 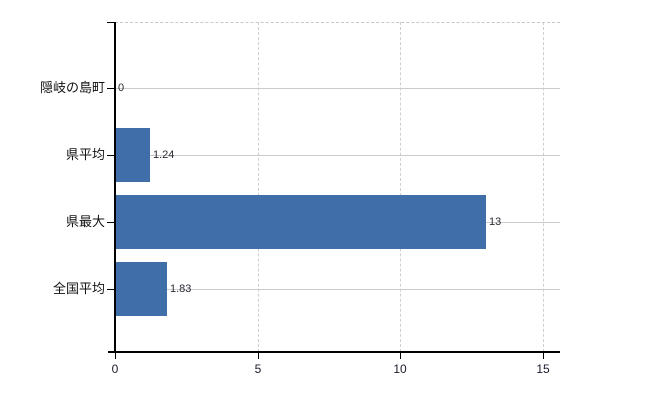 I want to click on bar-value-label: 13, so click(x=495, y=222).